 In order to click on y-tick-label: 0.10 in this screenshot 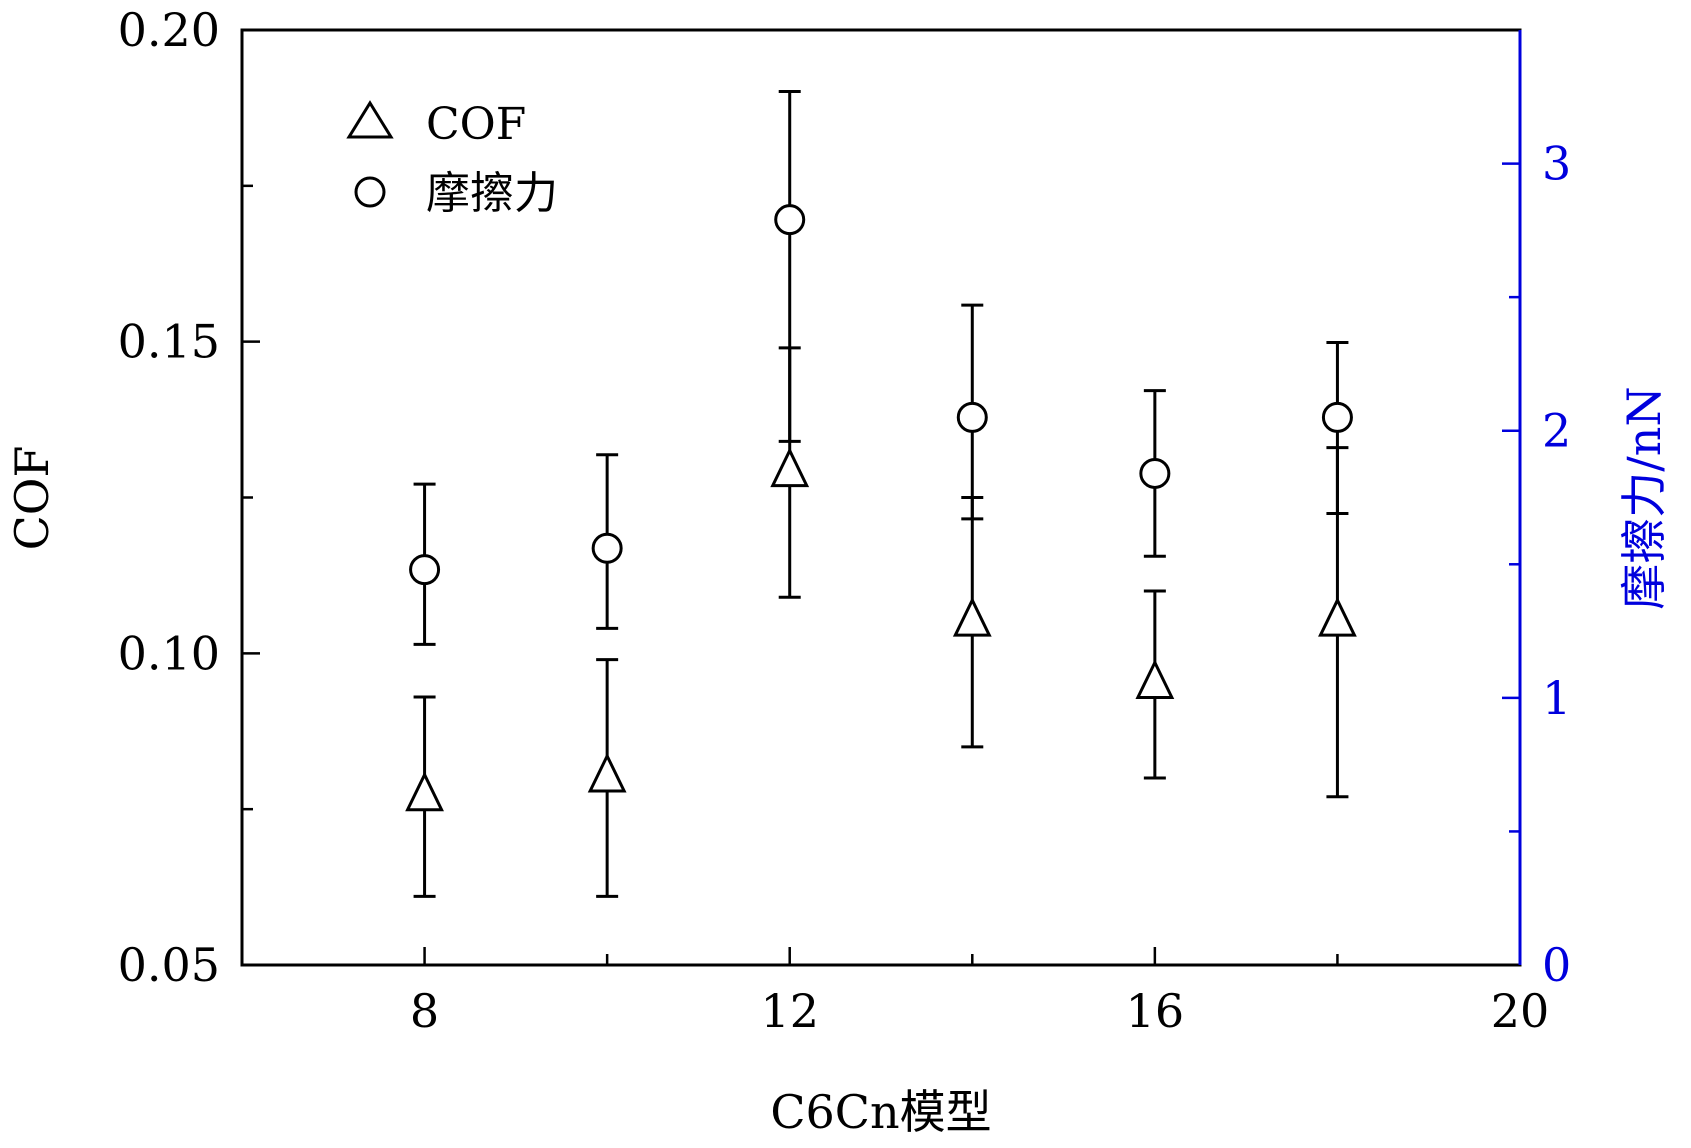, I will do `click(169, 653)`.